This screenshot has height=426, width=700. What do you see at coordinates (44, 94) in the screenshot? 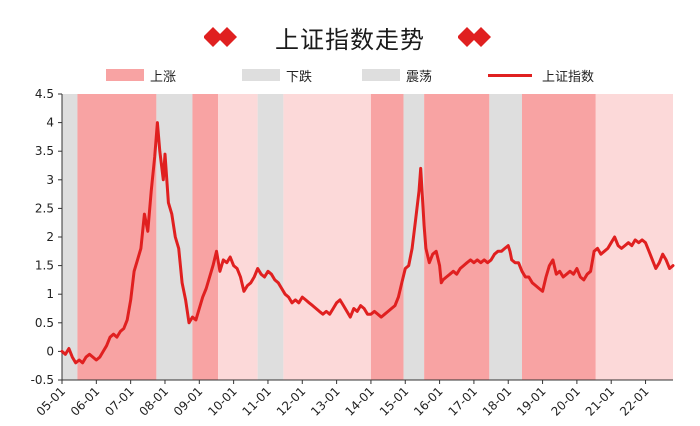
I see `y-tick-label: 4.5` at bounding box center [44, 94].